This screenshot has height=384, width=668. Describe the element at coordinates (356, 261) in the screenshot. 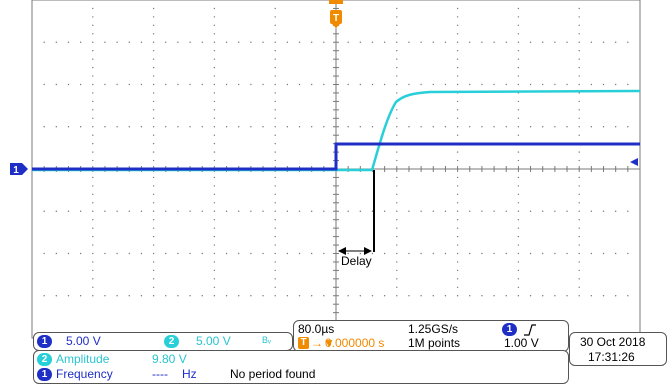

I see `delay-label: Delay` at that location.